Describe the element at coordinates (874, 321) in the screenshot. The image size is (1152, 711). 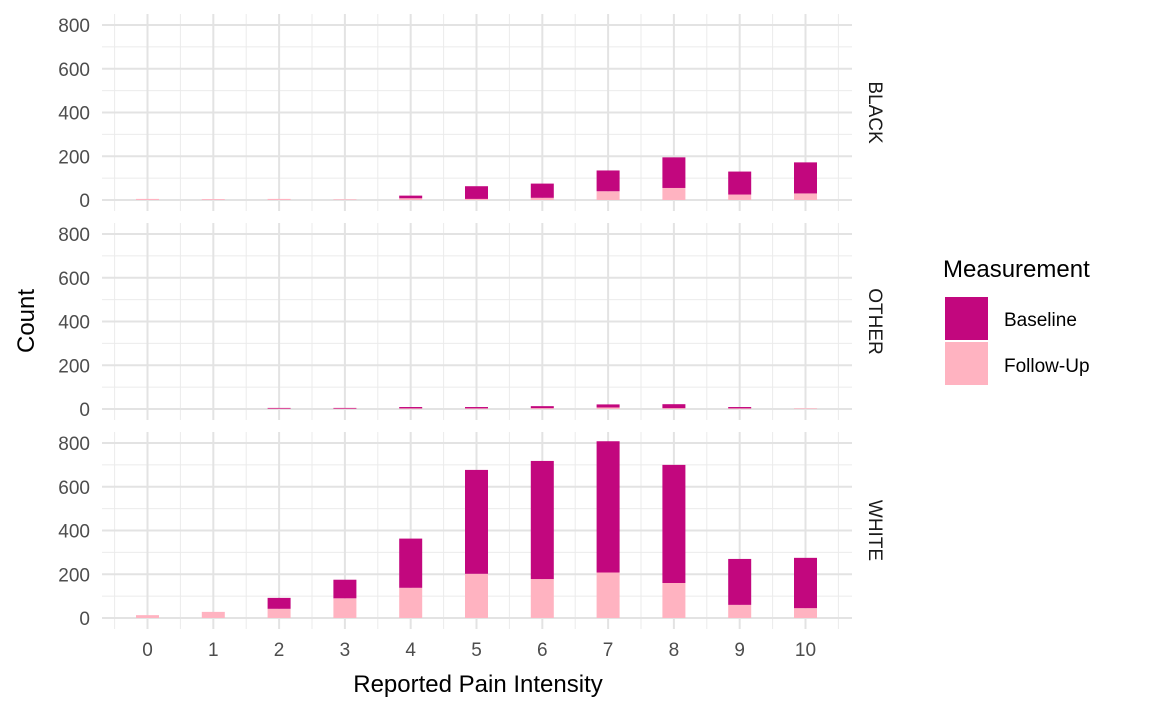
I see `facet-strip-label: OTHER` at that location.